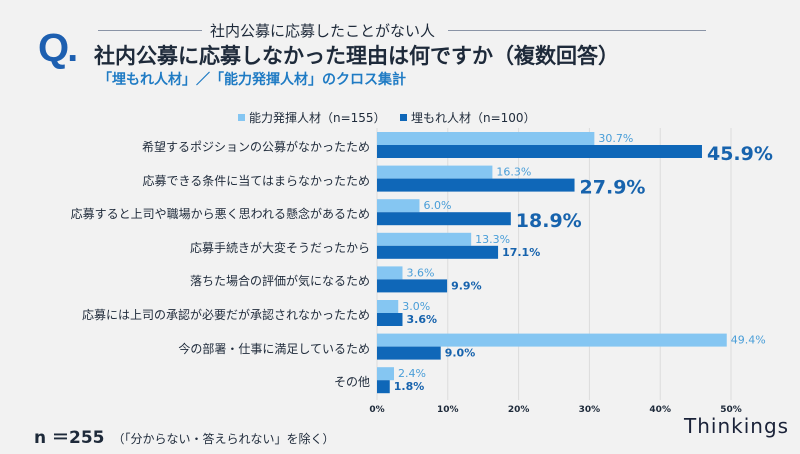 The height and width of the screenshot is (454, 800). I want to click on data-label: 16.3%, so click(513, 172).